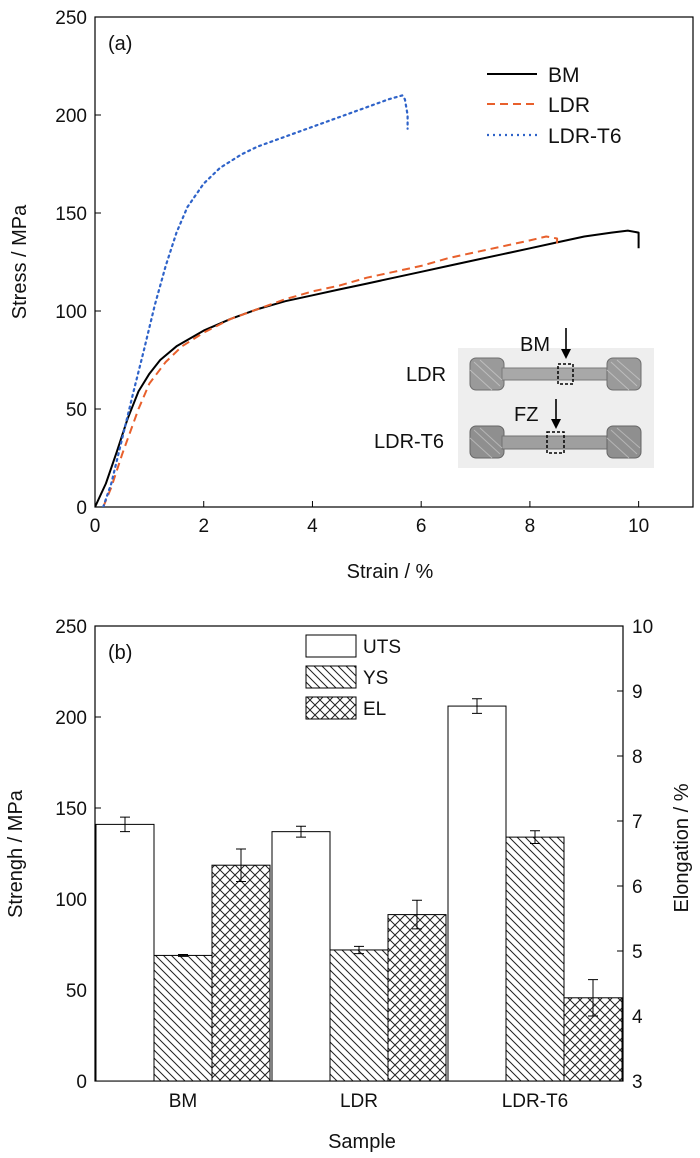  I want to click on bar-ys-ldr, so click(359, 1015).